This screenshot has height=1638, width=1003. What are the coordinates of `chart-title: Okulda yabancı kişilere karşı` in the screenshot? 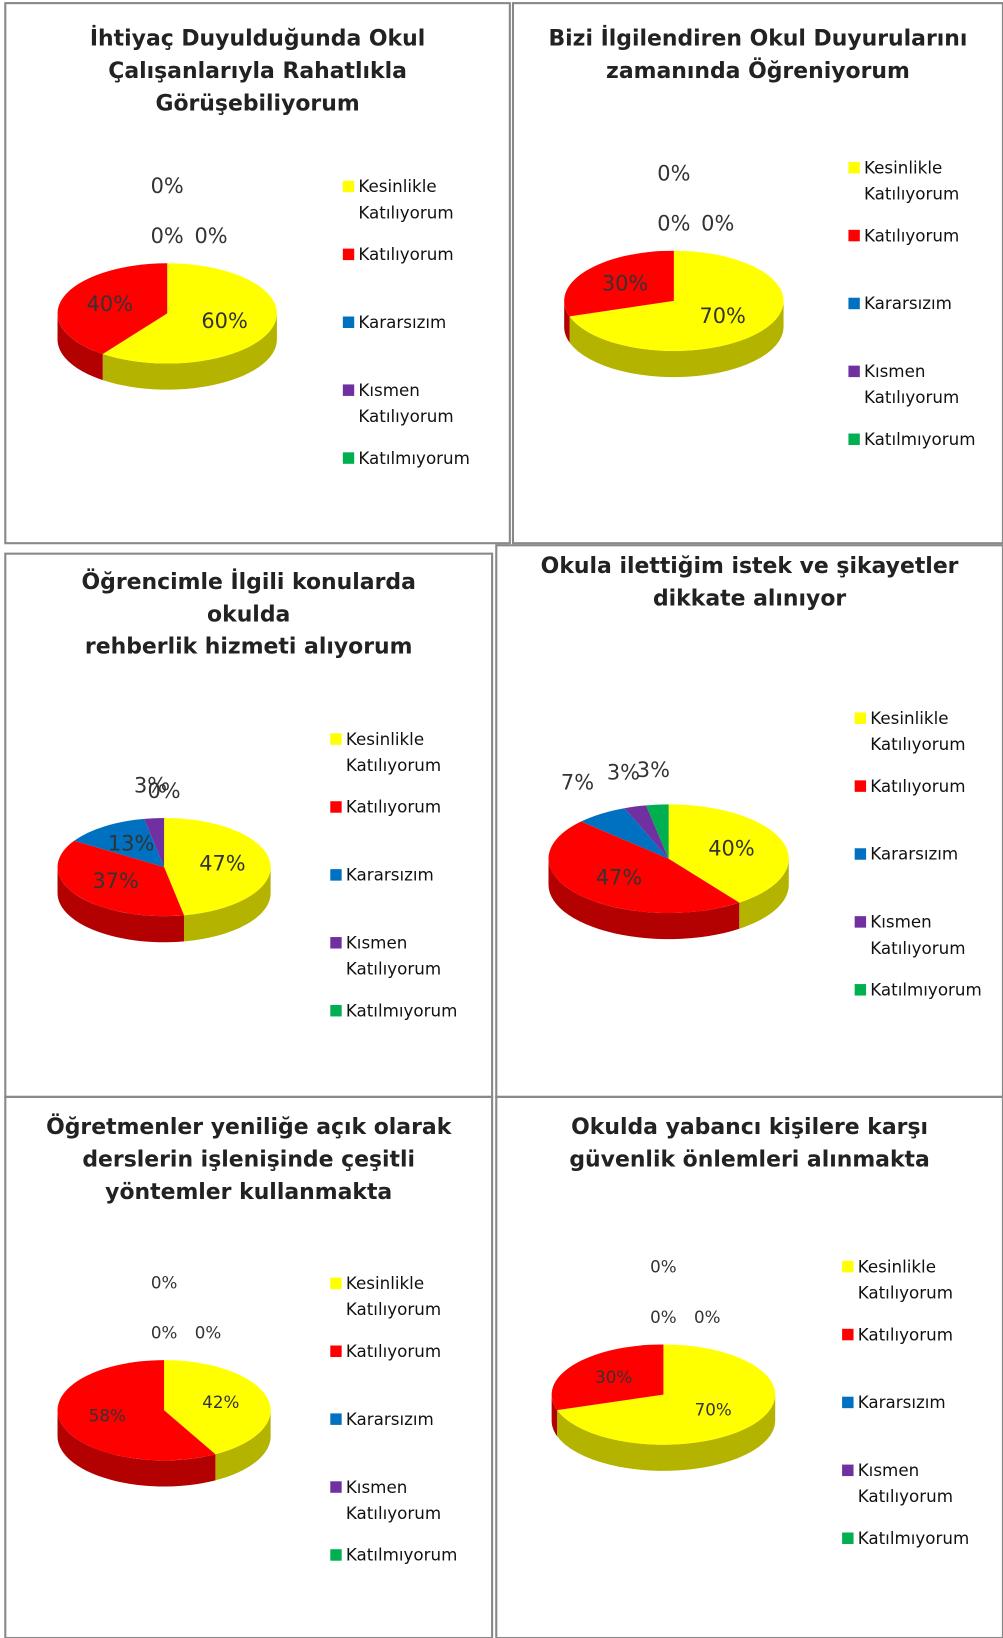 It's located at (749, 1127).